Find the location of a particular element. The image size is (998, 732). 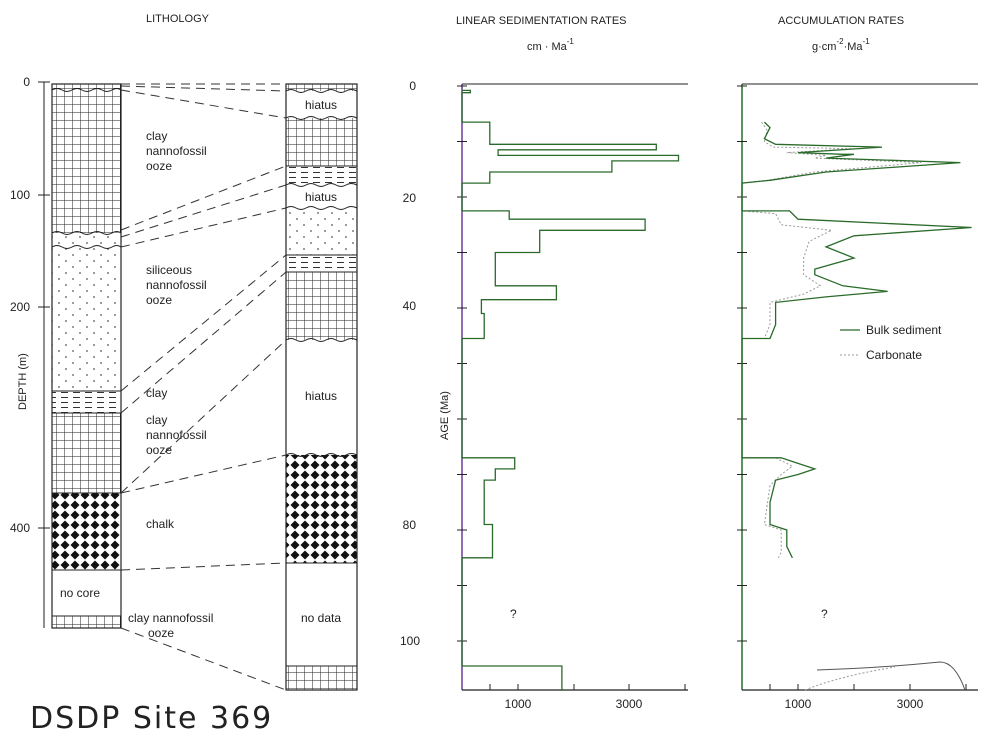

age-tick-100: 100 is located at coordinates (410, 641).